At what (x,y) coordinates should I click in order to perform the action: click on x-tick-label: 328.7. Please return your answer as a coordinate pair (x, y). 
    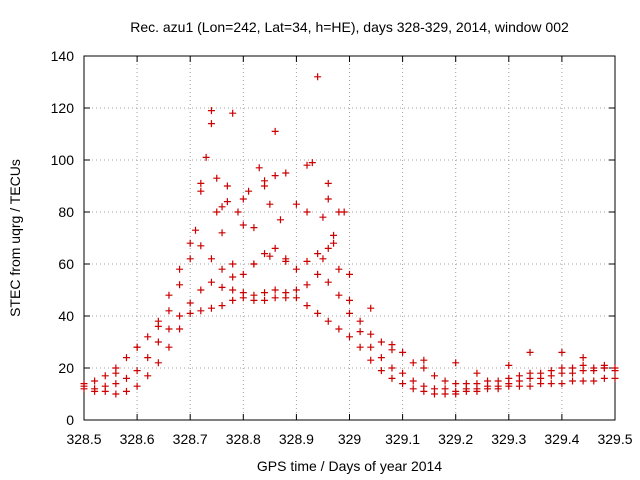
    Looking at the image, I should click on (190, 439).